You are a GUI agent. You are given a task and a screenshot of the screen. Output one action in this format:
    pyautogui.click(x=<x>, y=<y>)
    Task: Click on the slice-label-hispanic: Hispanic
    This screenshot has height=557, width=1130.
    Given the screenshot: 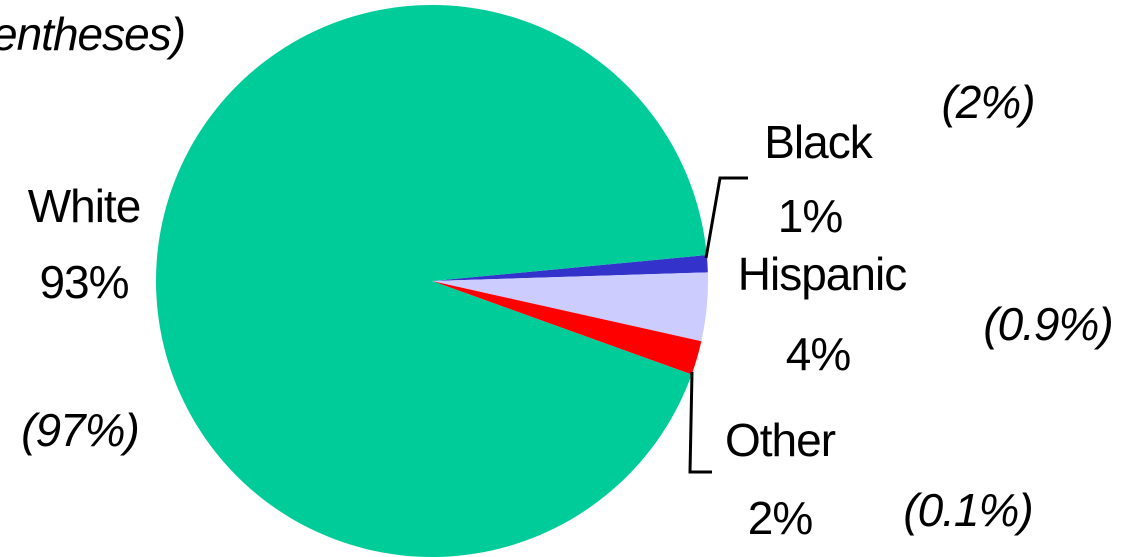 What is the action you would take?
    pyautogui.click(x=822, y=274)
    